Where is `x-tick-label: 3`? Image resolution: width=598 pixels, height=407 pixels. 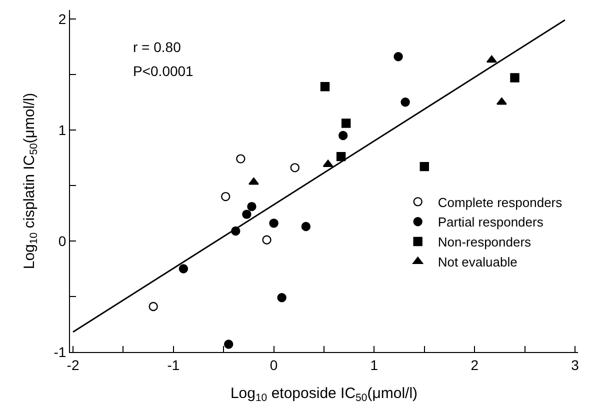
x-tick-label: 3 is located at coordinates (575, 364).